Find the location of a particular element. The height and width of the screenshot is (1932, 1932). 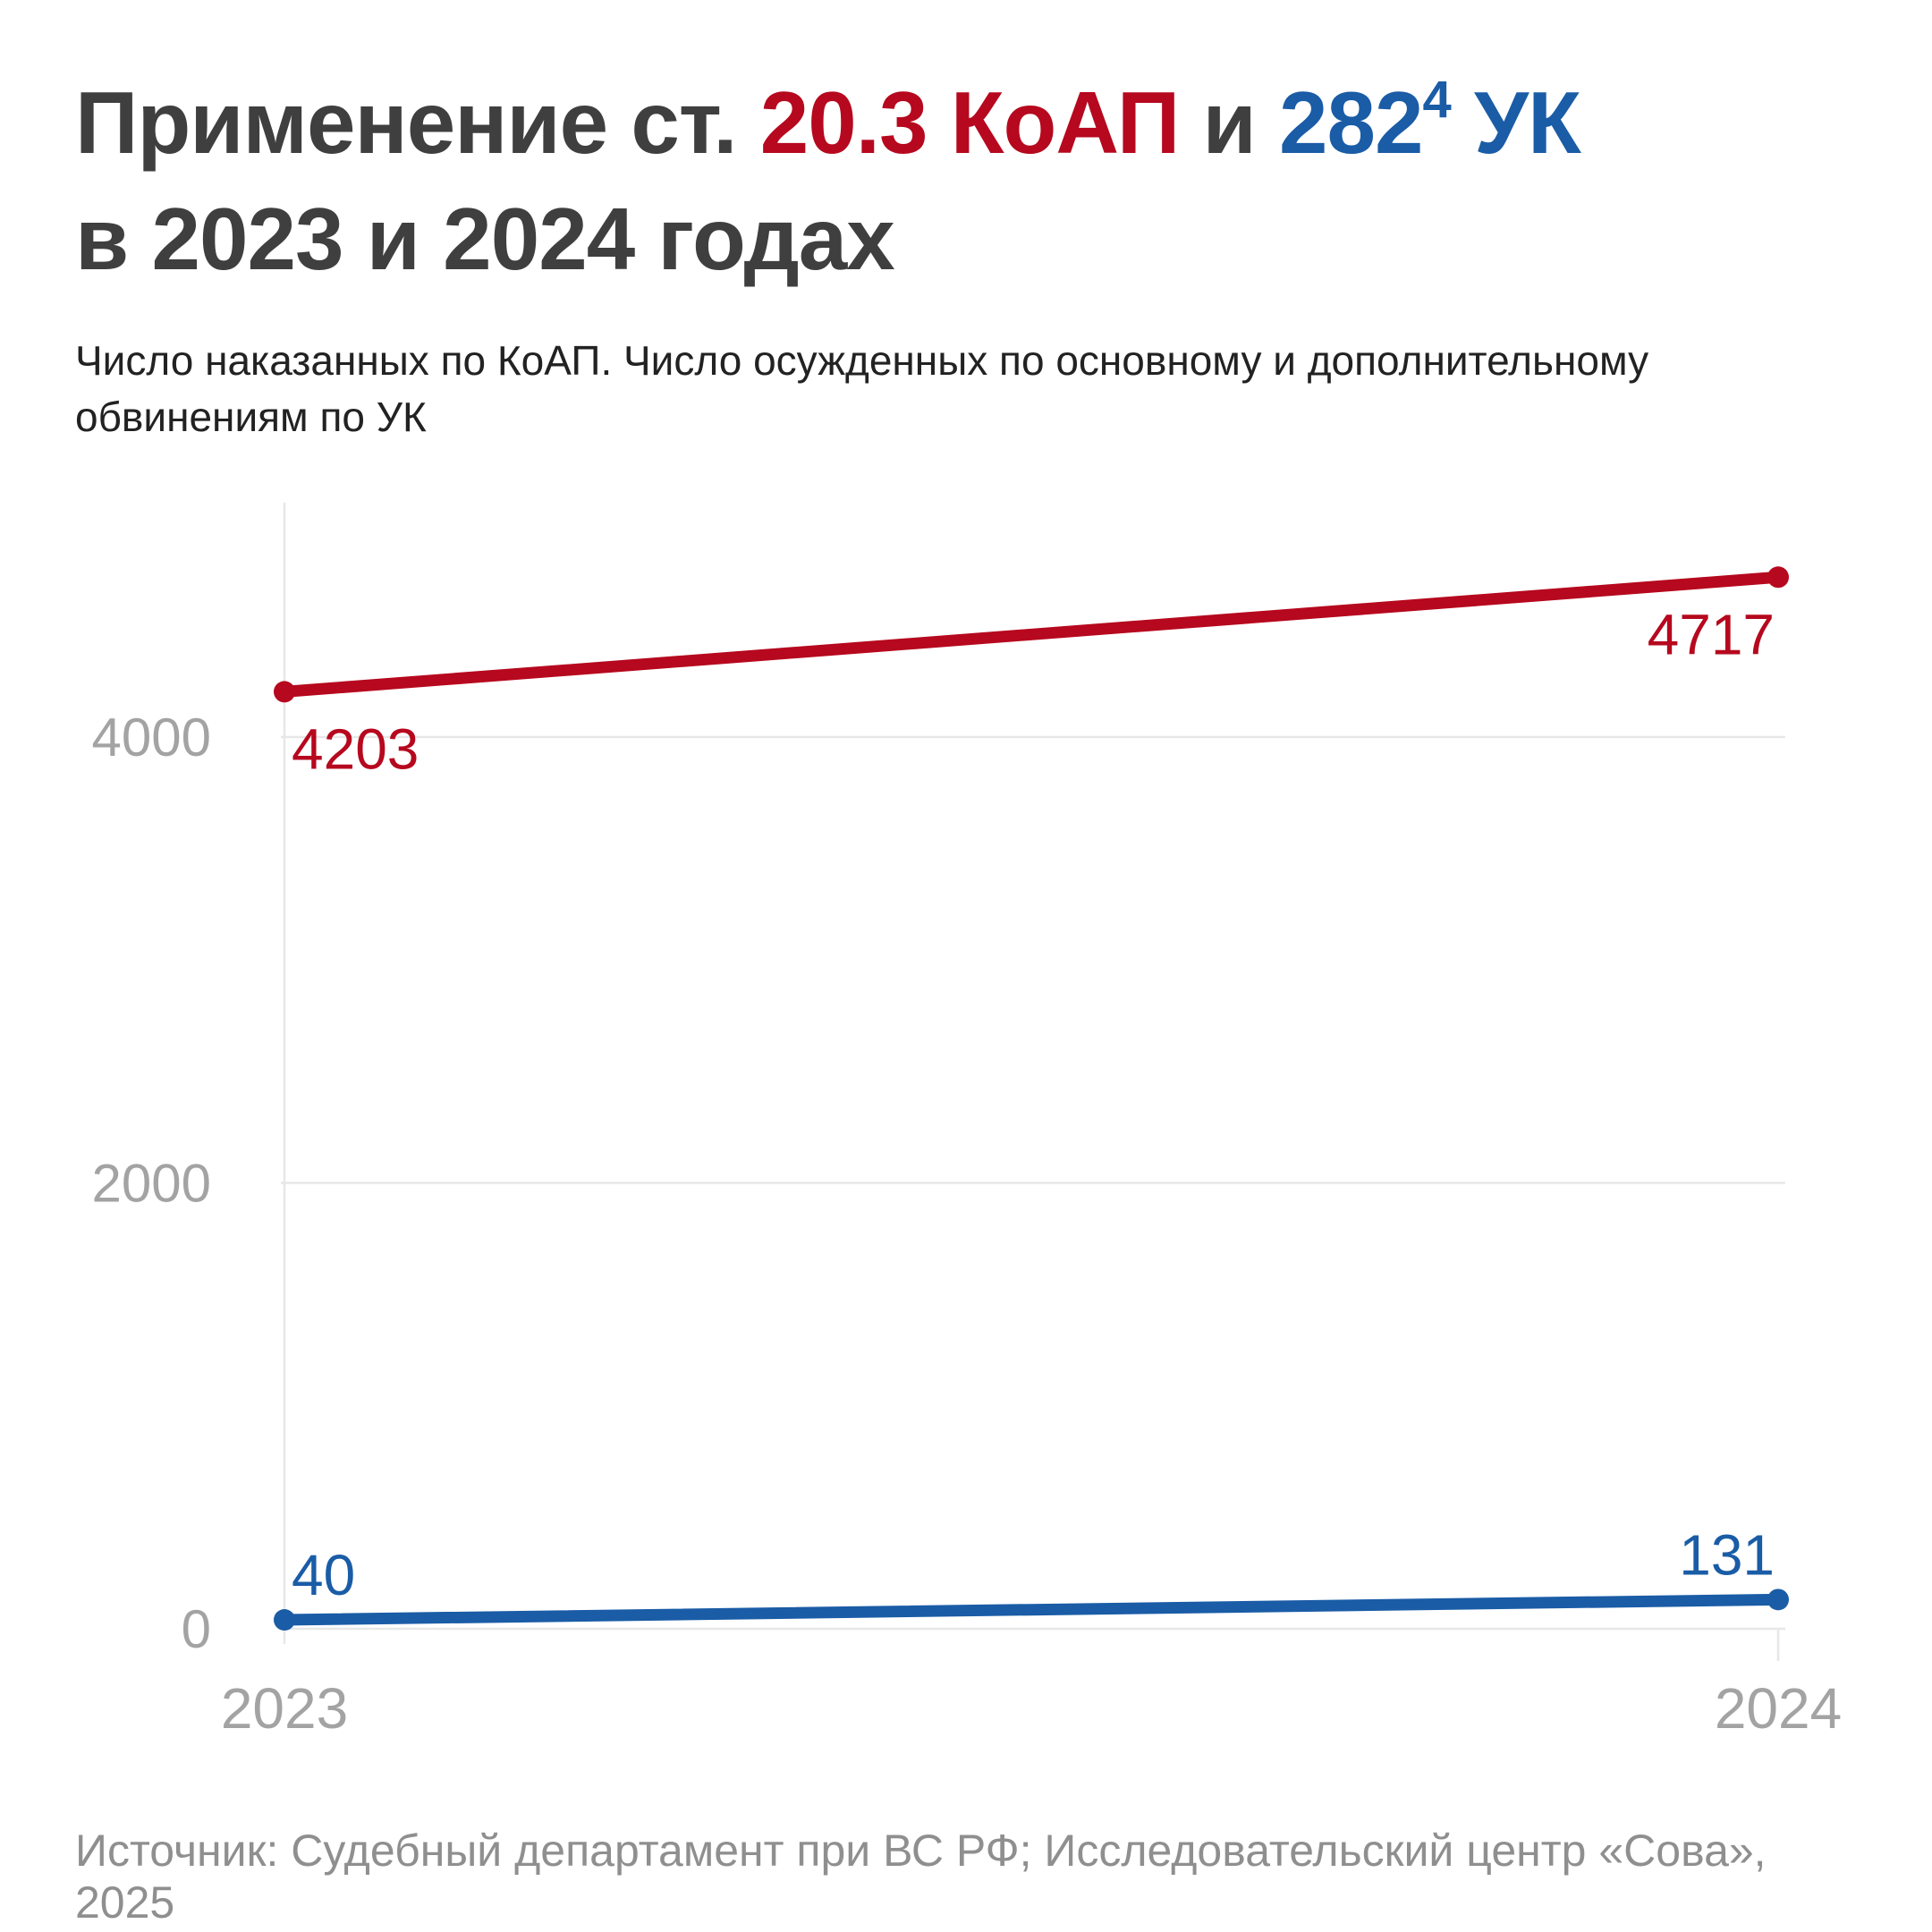

title-blue-suffix: УК is located at coordinates (1515, 122).